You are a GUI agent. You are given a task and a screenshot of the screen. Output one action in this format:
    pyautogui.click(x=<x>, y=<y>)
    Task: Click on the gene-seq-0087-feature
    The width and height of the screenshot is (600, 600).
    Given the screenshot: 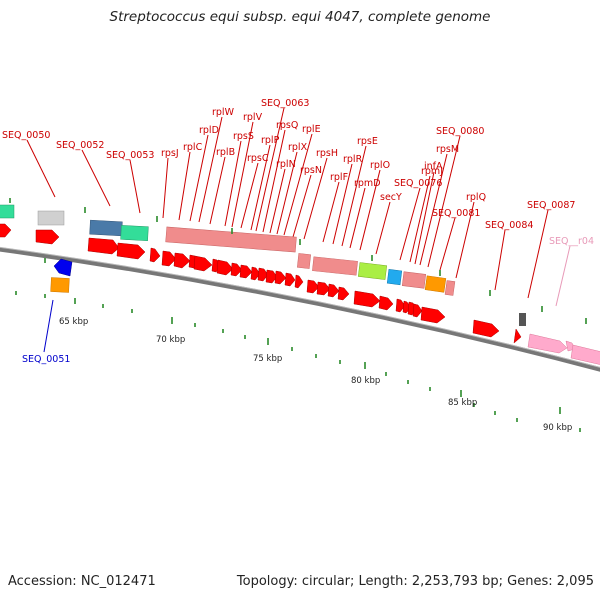 What is the action you would take?
    pyautogui.click(x=522, y=319)
    